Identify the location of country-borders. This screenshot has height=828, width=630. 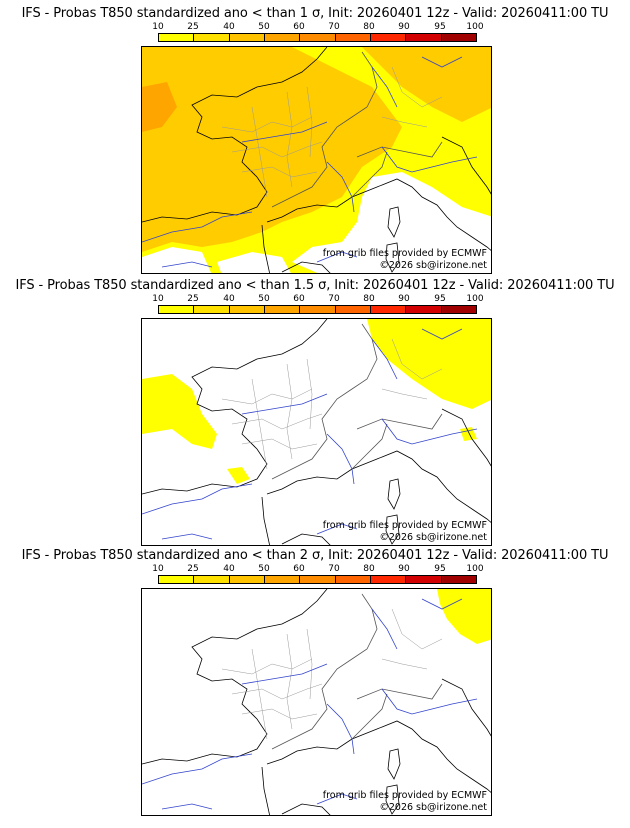
(357, 671).